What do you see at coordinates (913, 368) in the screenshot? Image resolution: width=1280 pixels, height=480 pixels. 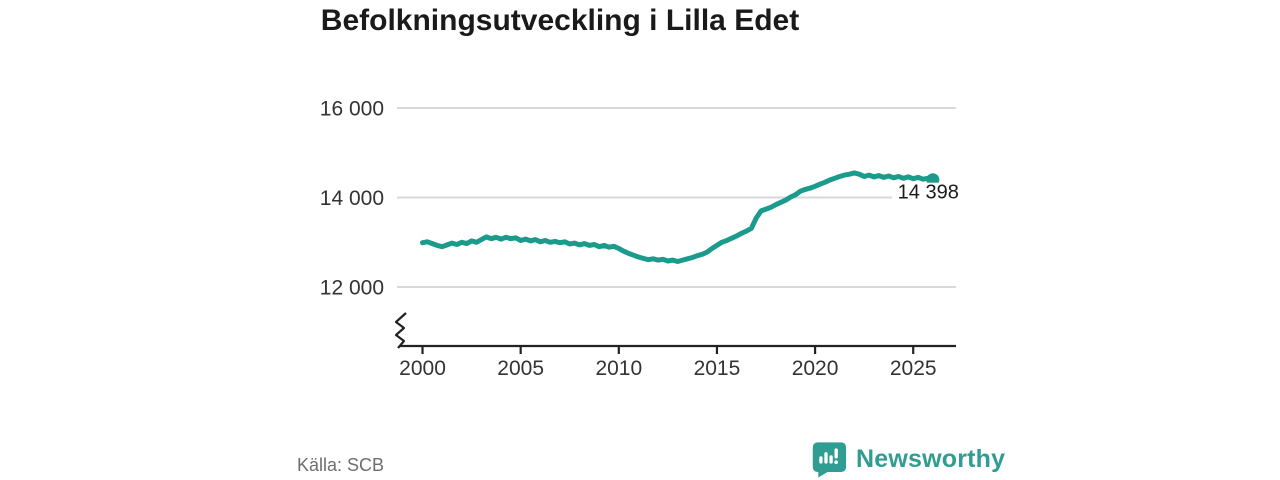 I see `x-tick-label: 2025` at bounding box center [913, 368].